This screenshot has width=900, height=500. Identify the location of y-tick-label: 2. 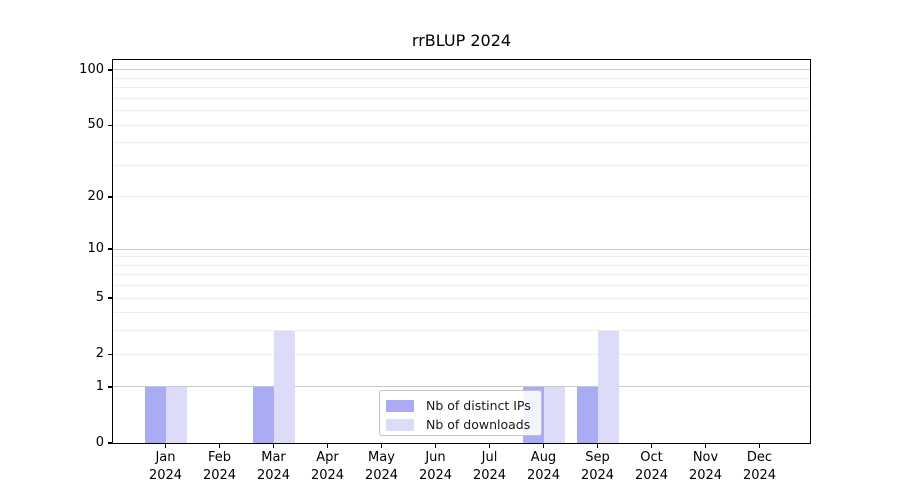
(99, 354).